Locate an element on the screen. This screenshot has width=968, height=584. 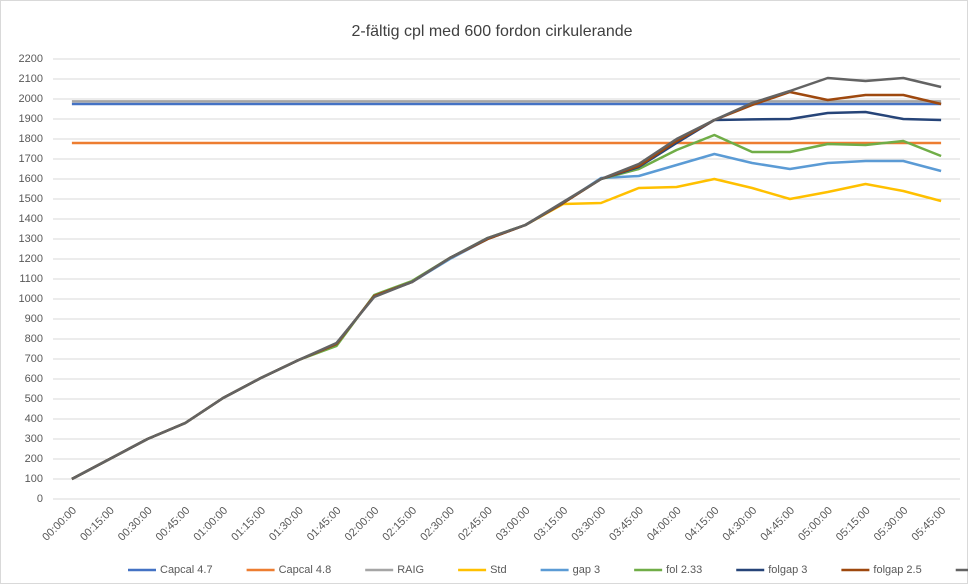
y-tick-label: 600 is located at coordinates (34, 379).